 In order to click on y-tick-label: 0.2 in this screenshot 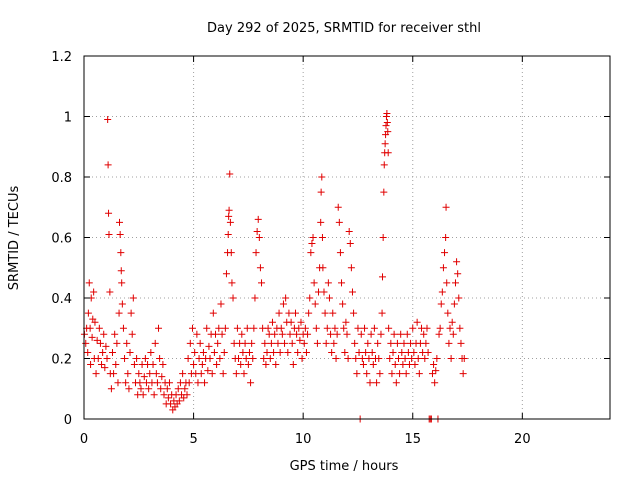, I will do `click(61, 360)`.